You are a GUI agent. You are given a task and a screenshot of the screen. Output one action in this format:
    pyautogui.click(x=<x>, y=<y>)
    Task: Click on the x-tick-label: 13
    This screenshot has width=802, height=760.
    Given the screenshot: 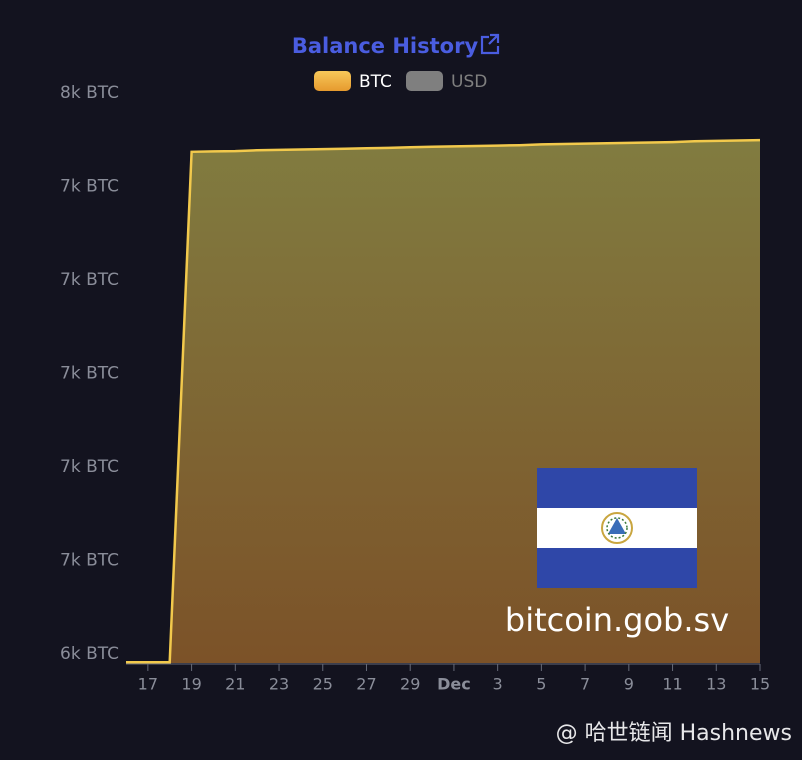 What is the action you would take?
    pyautogui.click(x=716, y=684)
    